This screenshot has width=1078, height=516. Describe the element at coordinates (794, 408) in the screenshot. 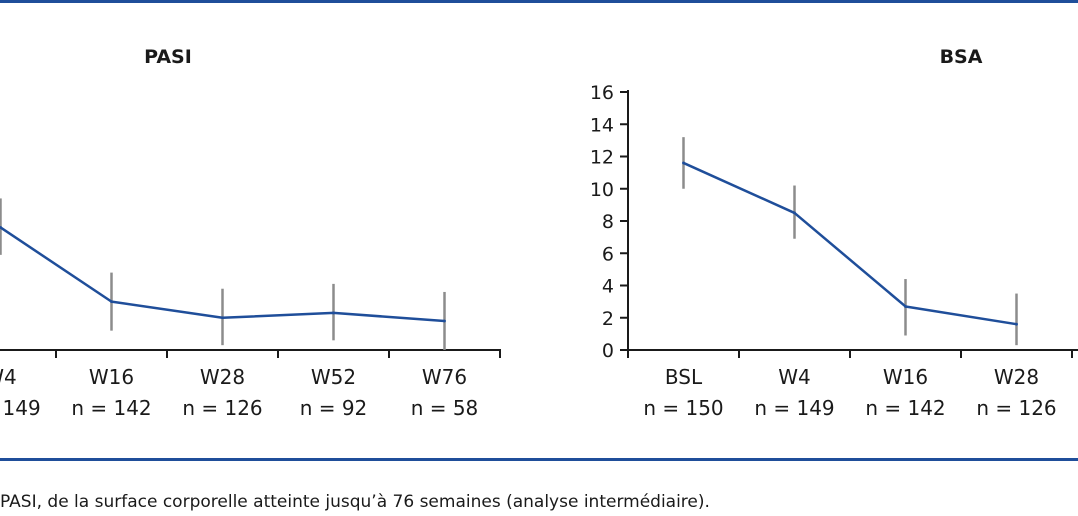

I see `bsa-n-label: n = 149` at that location.